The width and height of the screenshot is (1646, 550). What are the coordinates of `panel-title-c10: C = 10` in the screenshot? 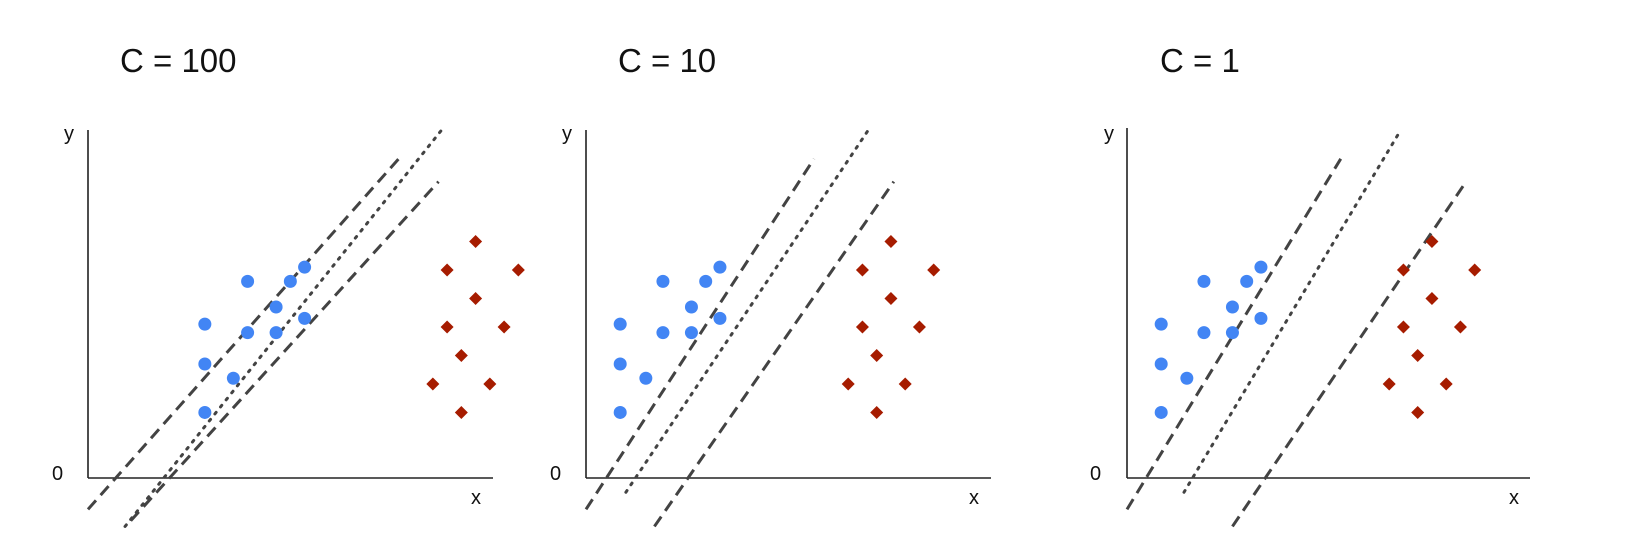 It's located at (667, 60).